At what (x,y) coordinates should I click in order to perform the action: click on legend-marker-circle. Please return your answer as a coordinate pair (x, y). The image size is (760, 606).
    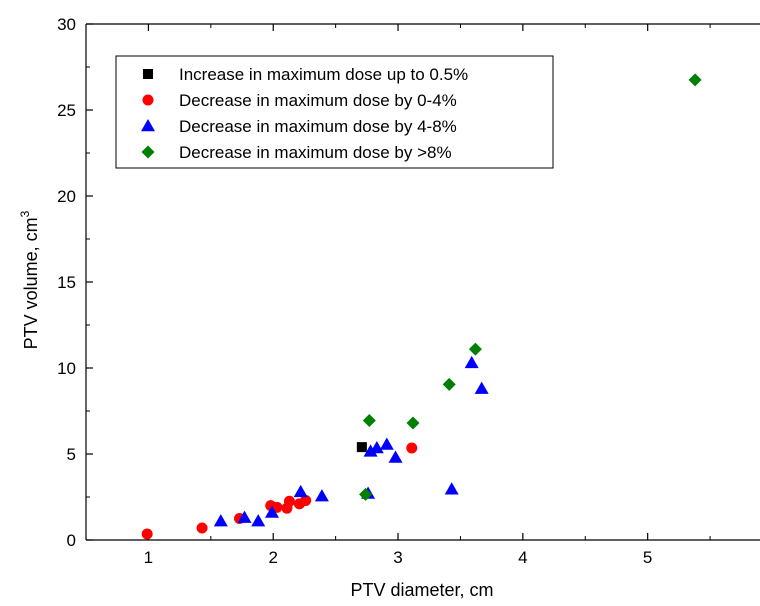
    Looking at the image, I should click on (148, 100).